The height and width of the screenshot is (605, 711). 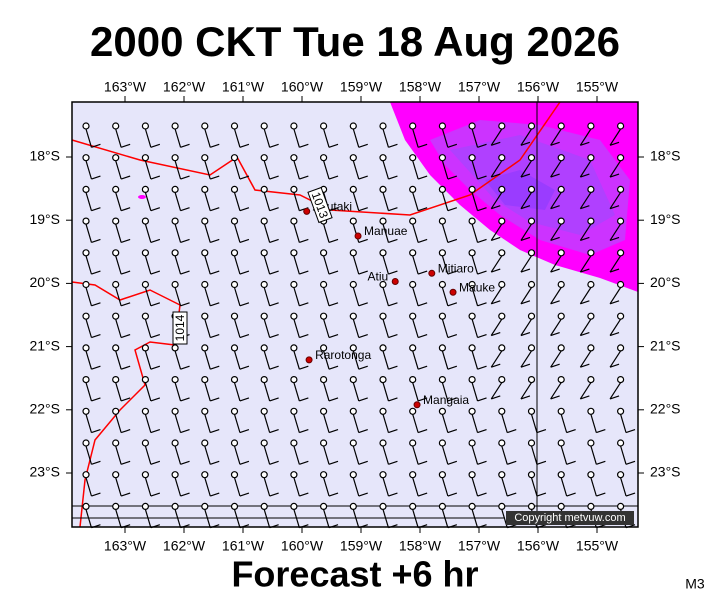 What do you see at coordinates (665, 282) in the screenshot?
I see `lat-label: 20°S` at bounding box center [665, 282].